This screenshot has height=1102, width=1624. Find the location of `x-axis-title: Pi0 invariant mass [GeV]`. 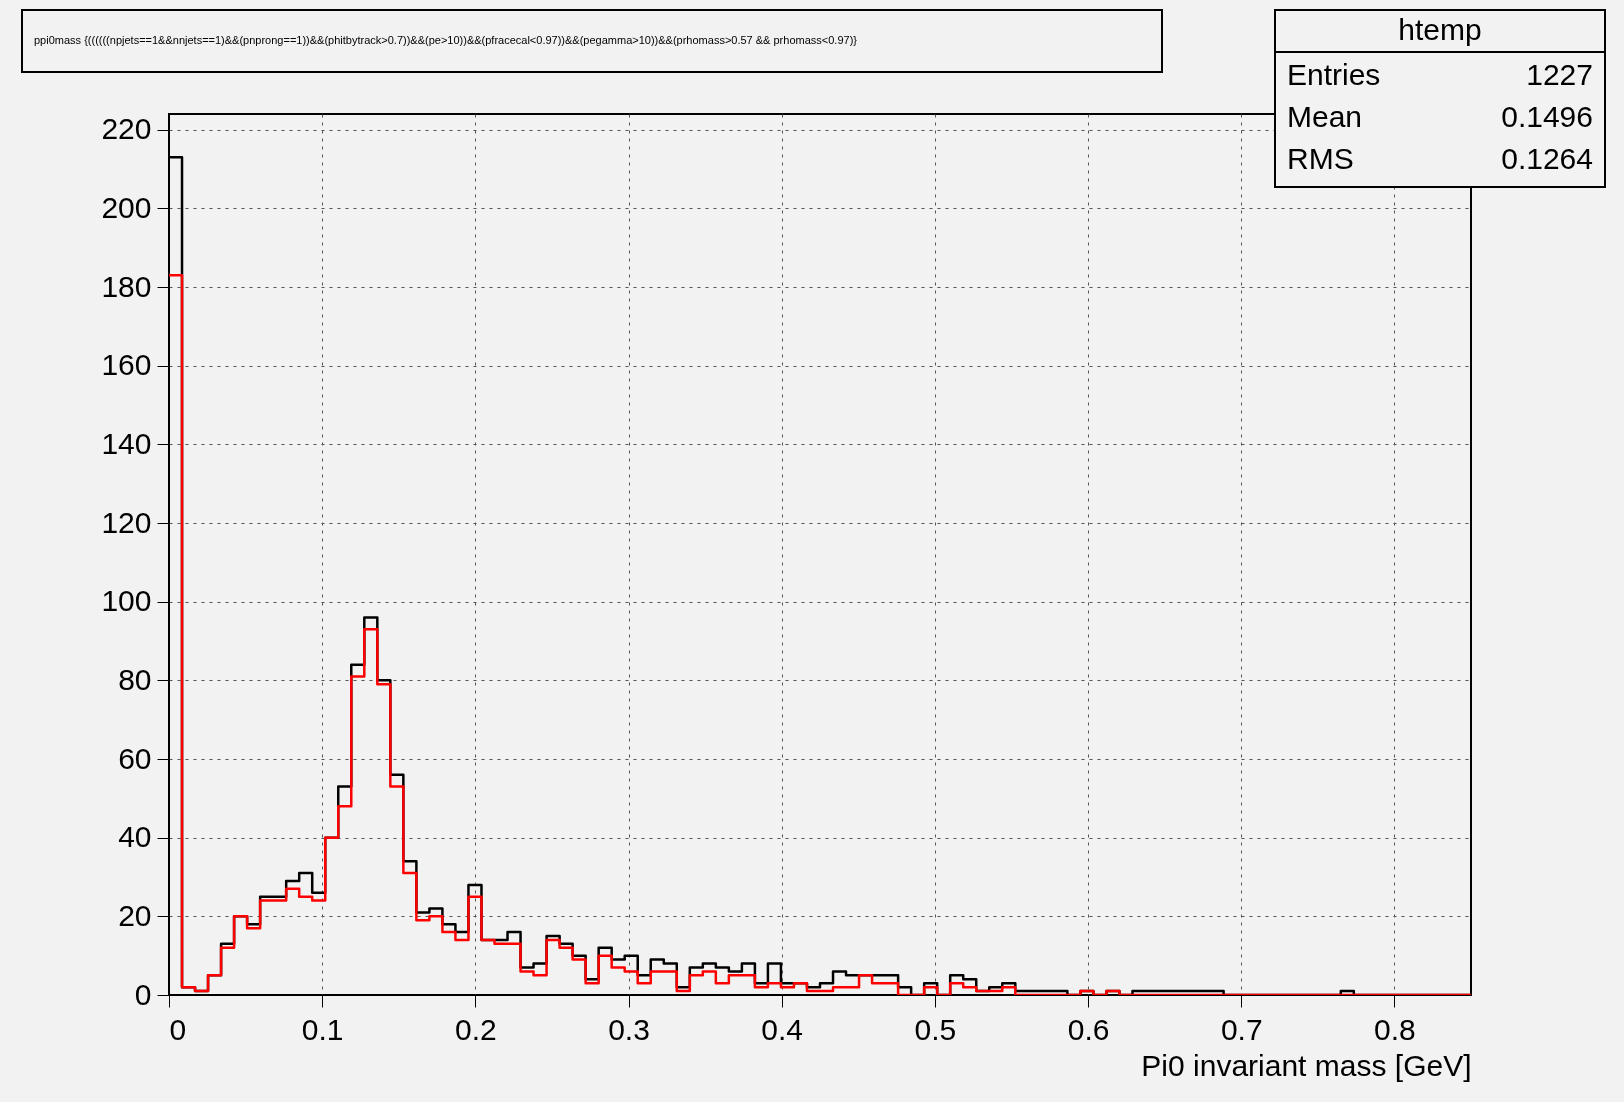

x-axis-title: Pi0 invariant mass [GeV] is located at coordinates (1306, 1065).